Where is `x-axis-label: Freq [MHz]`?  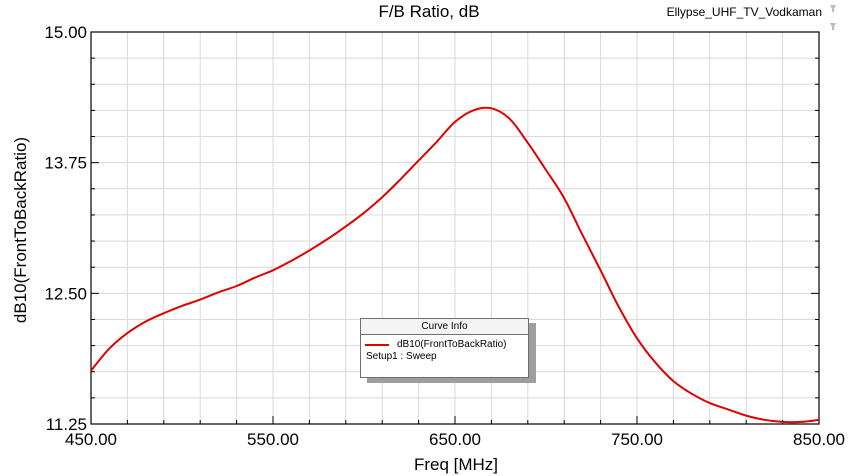 x-axis-label: Freq [MHz] is located at coordinates (456, 464).